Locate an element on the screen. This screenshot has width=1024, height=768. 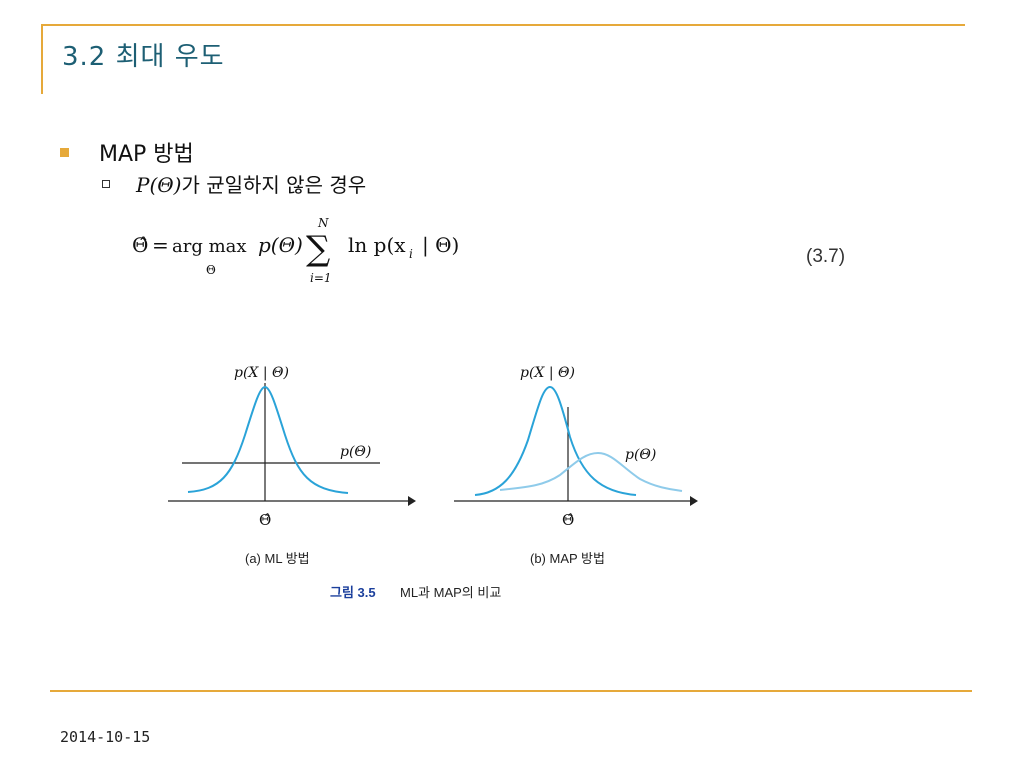
title-left-rule is located at coordinates (42, 59).